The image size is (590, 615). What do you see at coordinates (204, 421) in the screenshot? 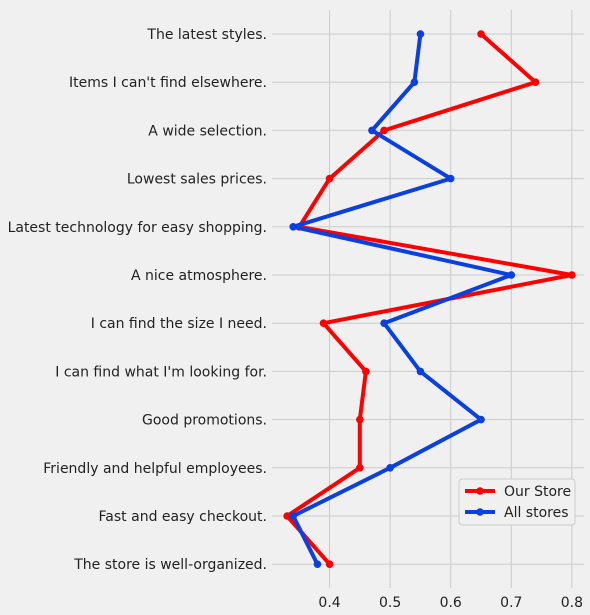
I see `category-label: Good promotions.` at bounding box center [204, 421].